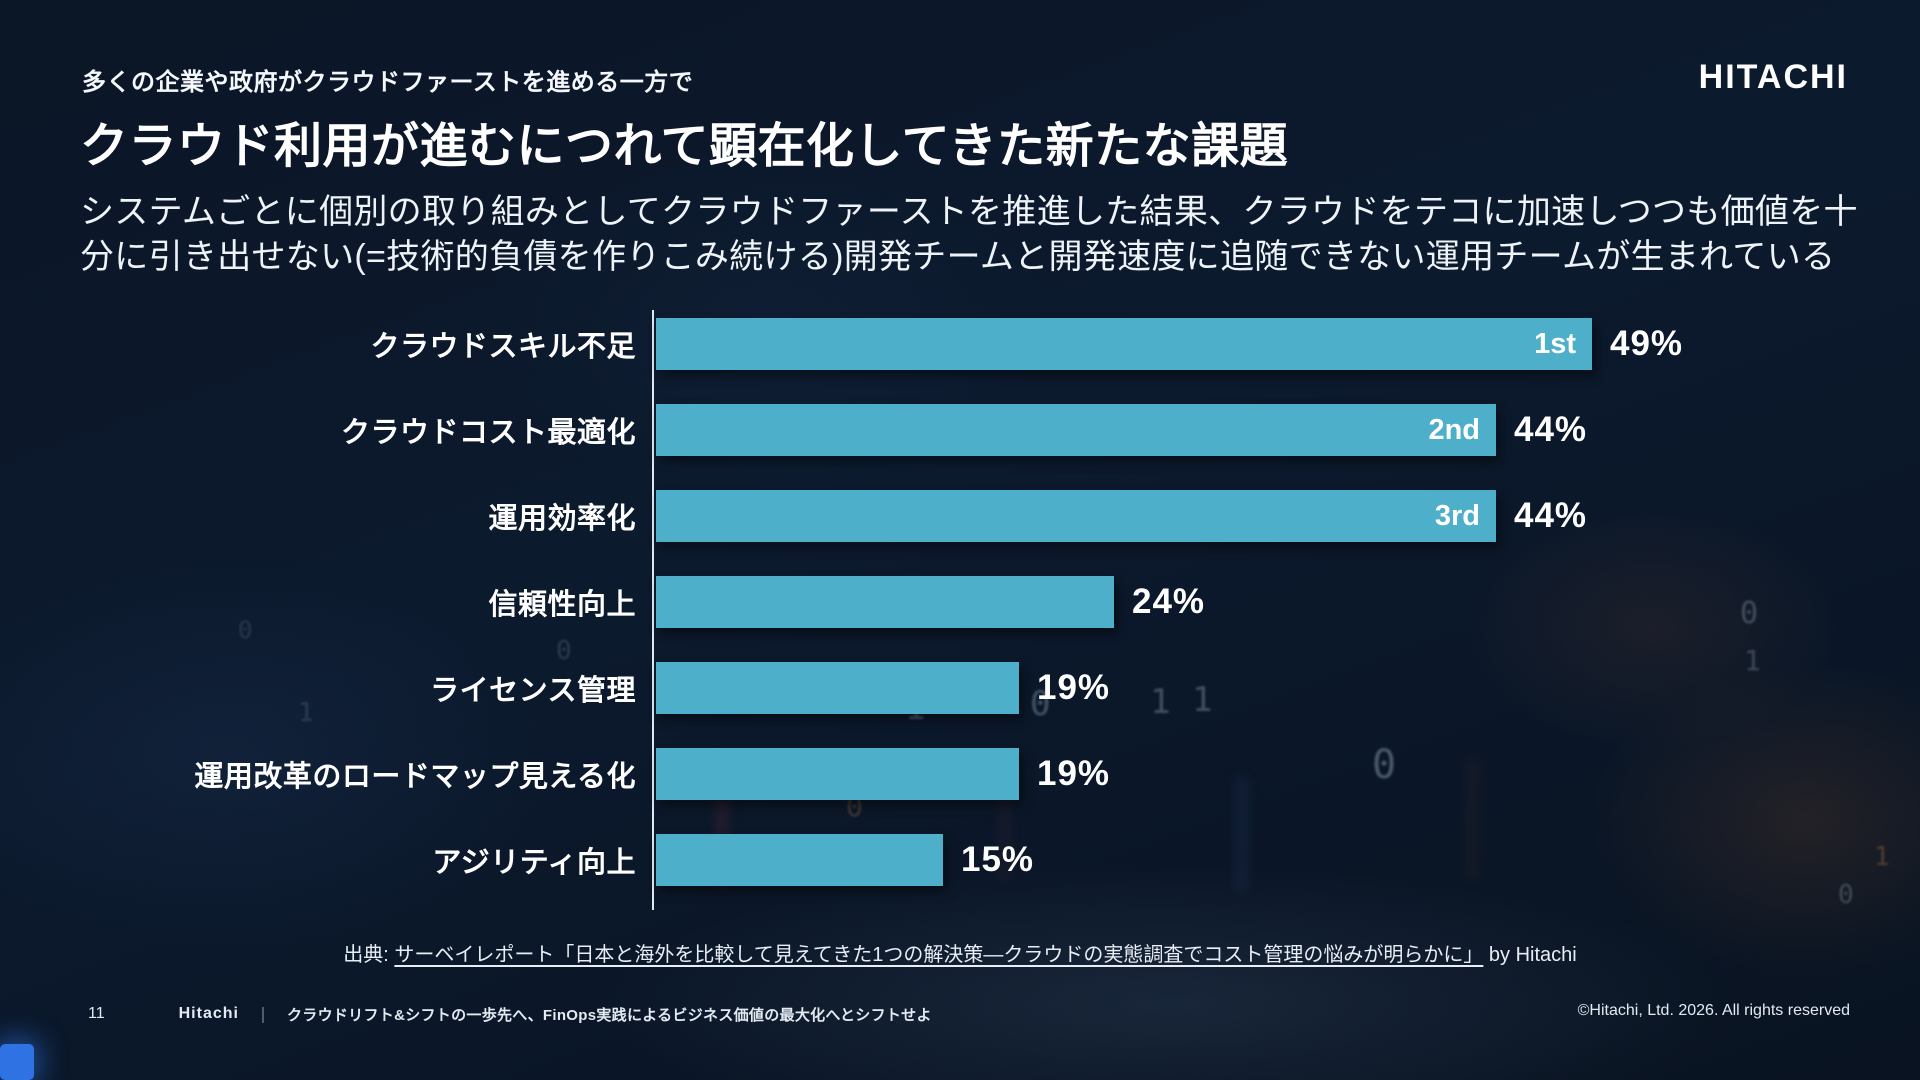  Describe the element at coordinates (533, 691) in the screenshot. I see `category-label: ライセンス管理` at that location.